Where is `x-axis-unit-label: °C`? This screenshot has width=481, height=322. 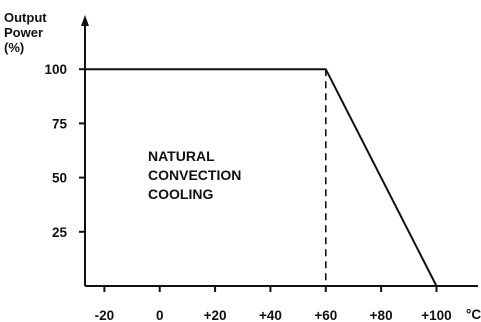
x-axis-unit-label: °C is located at coordinates (473, 314).